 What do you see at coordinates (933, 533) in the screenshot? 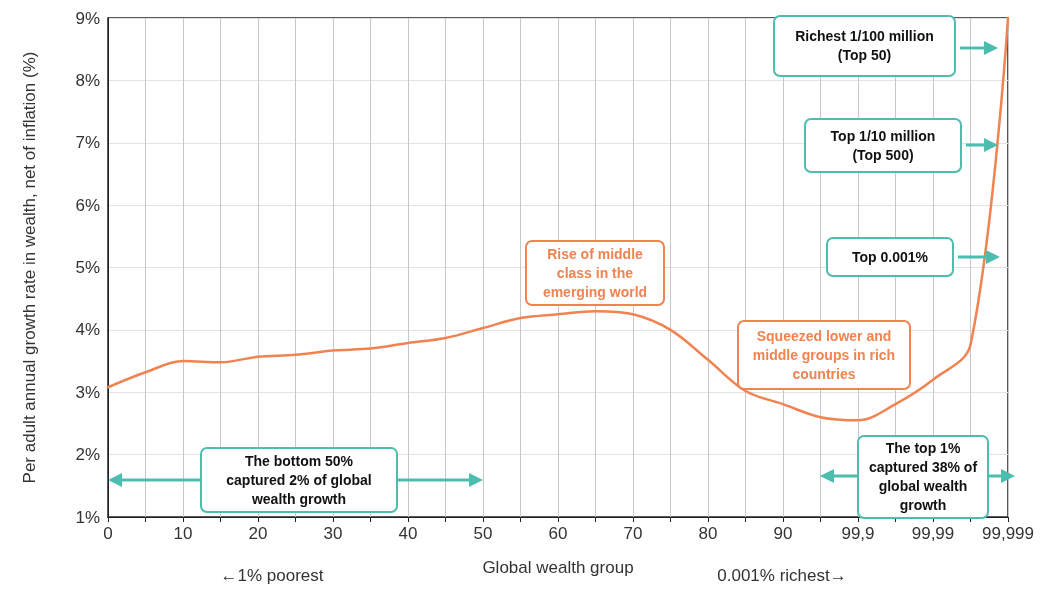
I see `x-tick-label: 99,99` at bounding box center [933, 533].